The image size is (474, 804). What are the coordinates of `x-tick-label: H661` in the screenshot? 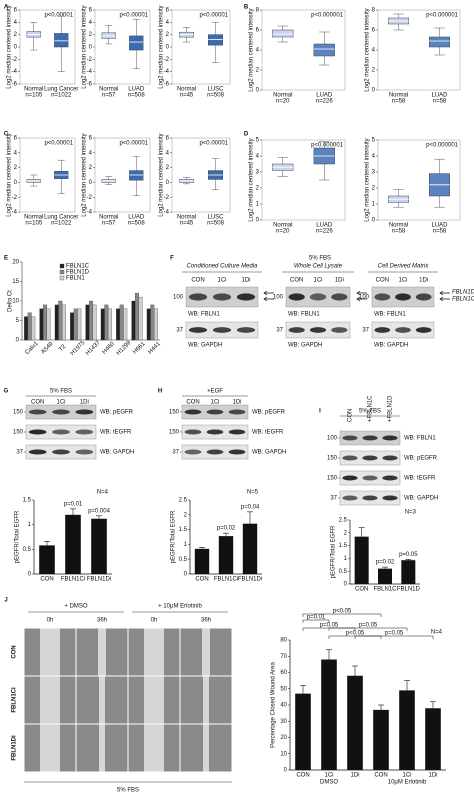 It's located at (139, 348).